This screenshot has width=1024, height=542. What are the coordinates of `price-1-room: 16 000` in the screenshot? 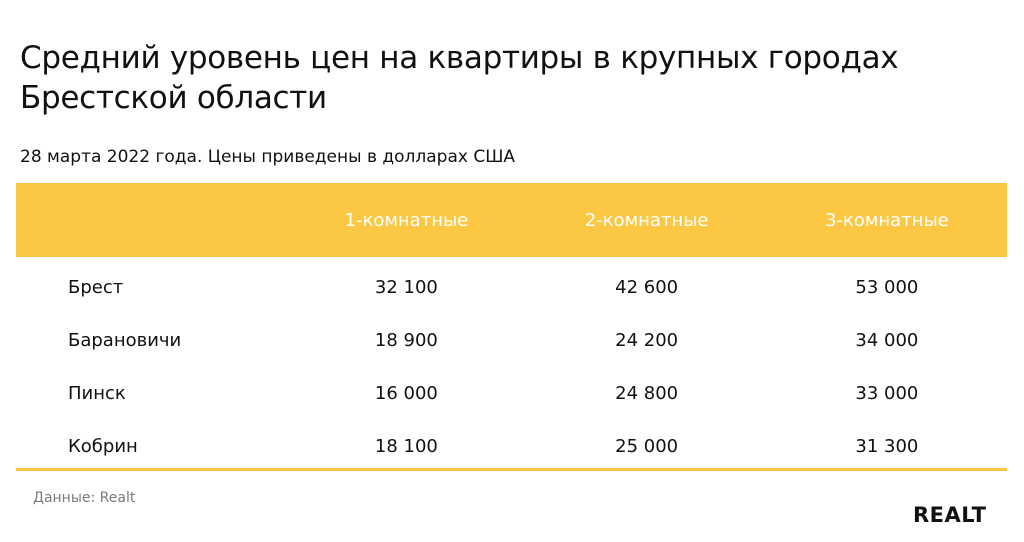 It's located at (406, 393).